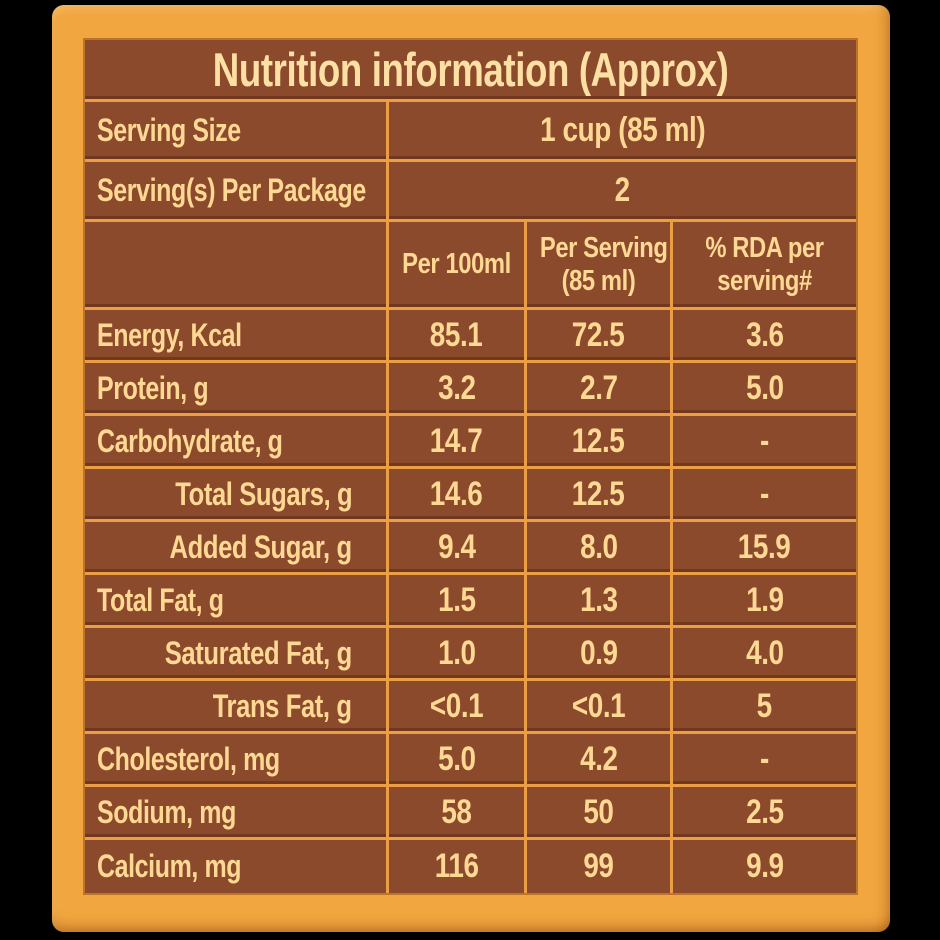 The height and width of the screenshot is (940, 940). I want to click on value-text: 85.1, so click(456, 334).